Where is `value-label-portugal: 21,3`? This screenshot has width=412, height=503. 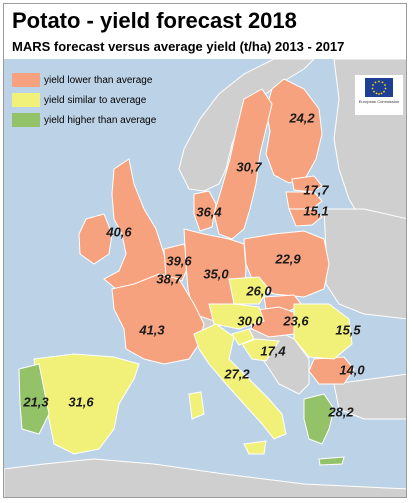 value-label-portugal: 21,3 is located at coordinates (36, 402).